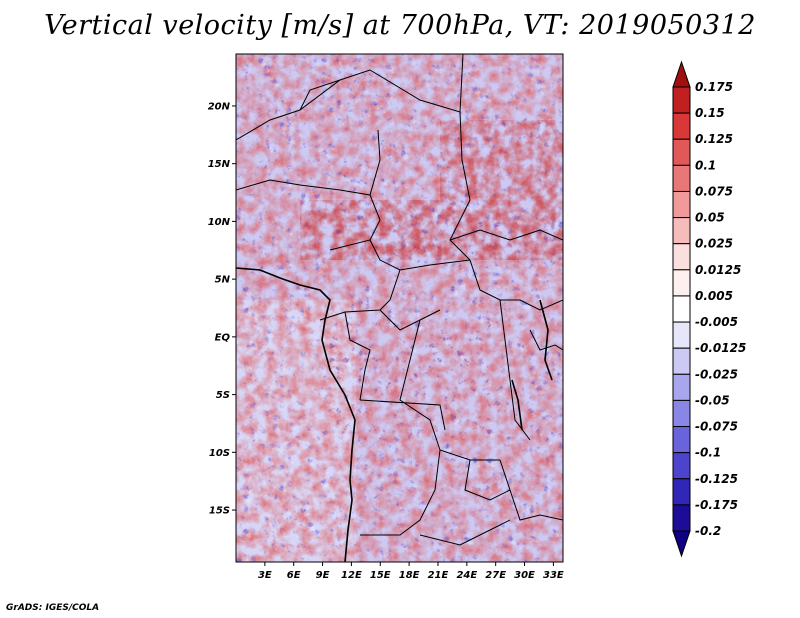 Image resolution: width=800 pixels, height=618 pixels. What do you see at coordinates (223, 337) in the screenshot?
I see `lat-tick-label: EQ` at bounding box center [223, 337].